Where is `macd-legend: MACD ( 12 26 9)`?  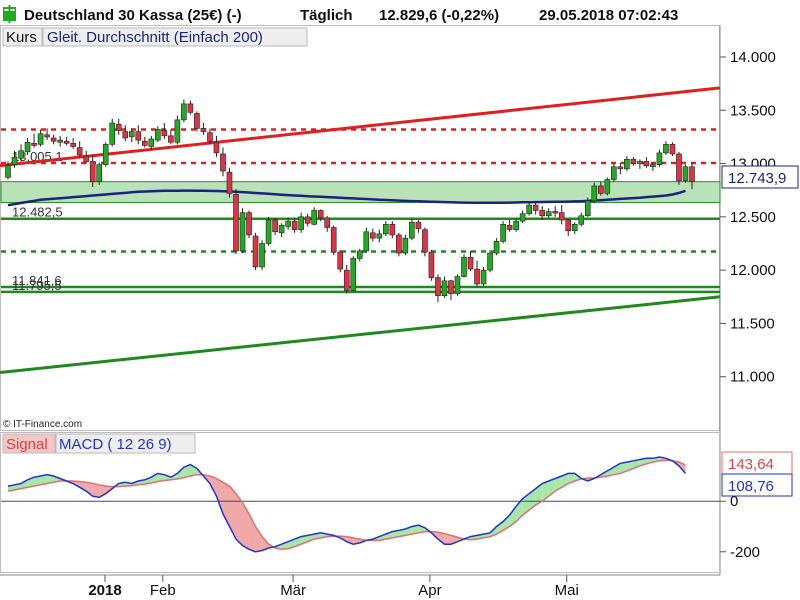 macd-legend: MACD ( 12 26 9) is located at coordinates (115, 444).